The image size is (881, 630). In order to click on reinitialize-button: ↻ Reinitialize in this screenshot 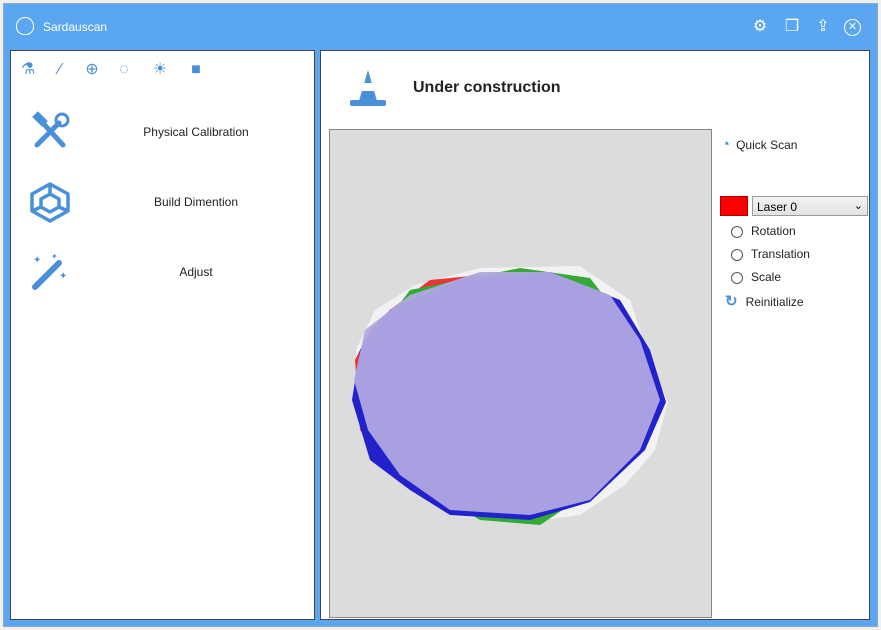, I will do `click(764, 301)`.